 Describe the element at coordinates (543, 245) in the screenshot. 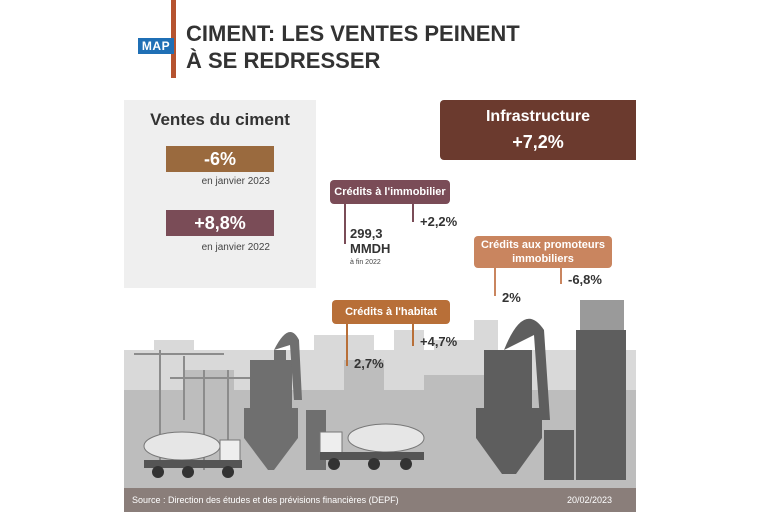

I see `credits-promoteurs-label-1: Crédits aux promoteurs` at that location.